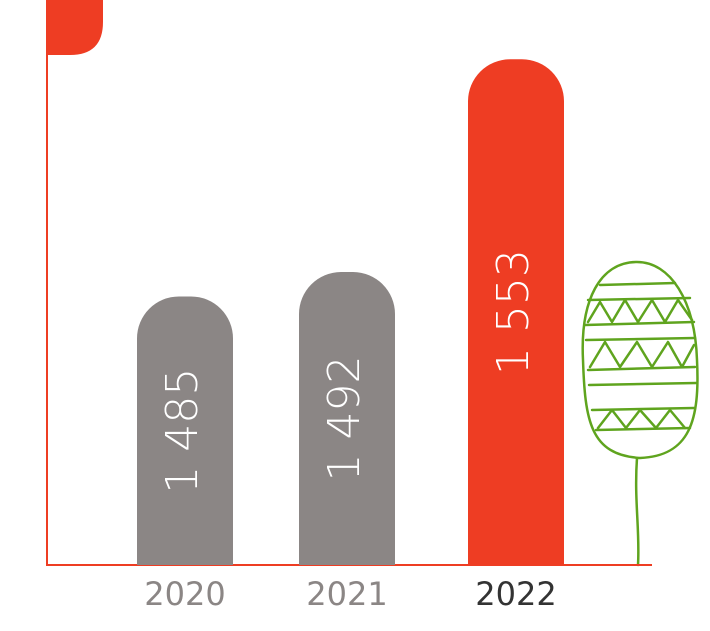 Image resolution: width=710 pixels, height=631 pixels. What do you see at coordinates (182, 431) in the screenshot?
I see `value-label: 1 485` at bounding box center [182, 431].